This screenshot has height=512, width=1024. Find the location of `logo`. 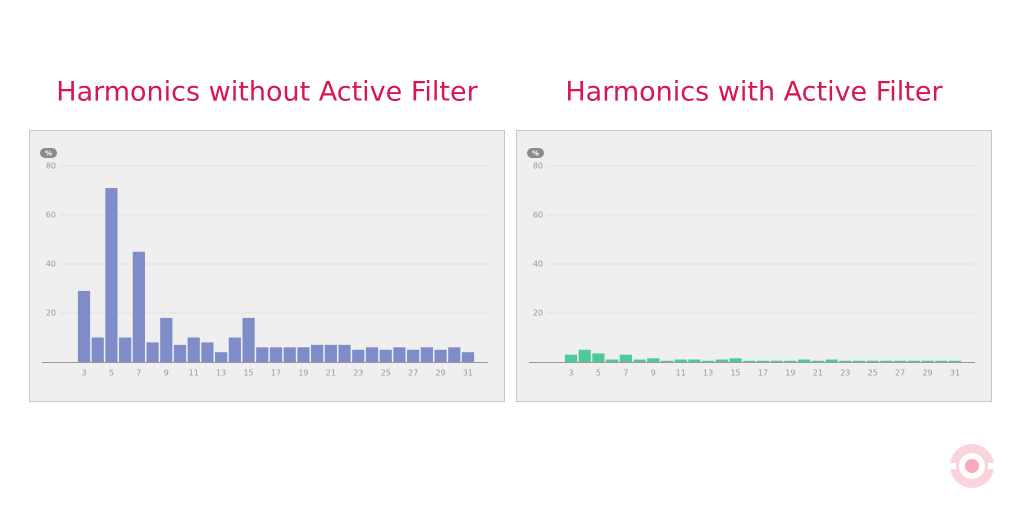

logo is located at coordinates (972, 466).